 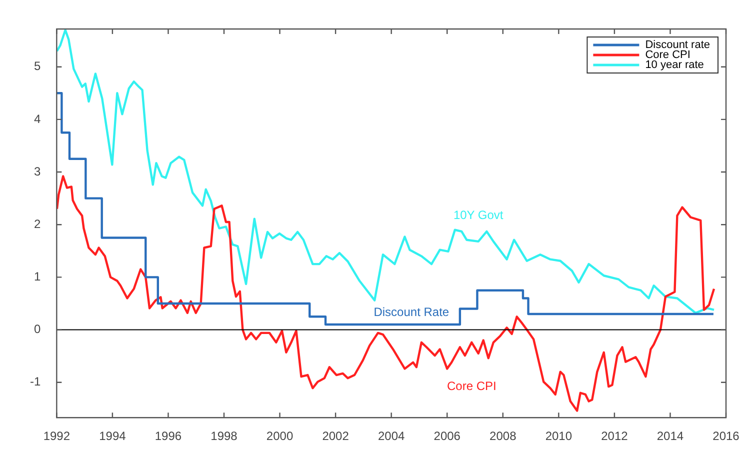 What do you see at coordinates (392, 436) in the screenshot?
I see `x-tick-label: 2004` at bounding box center [392, 436].